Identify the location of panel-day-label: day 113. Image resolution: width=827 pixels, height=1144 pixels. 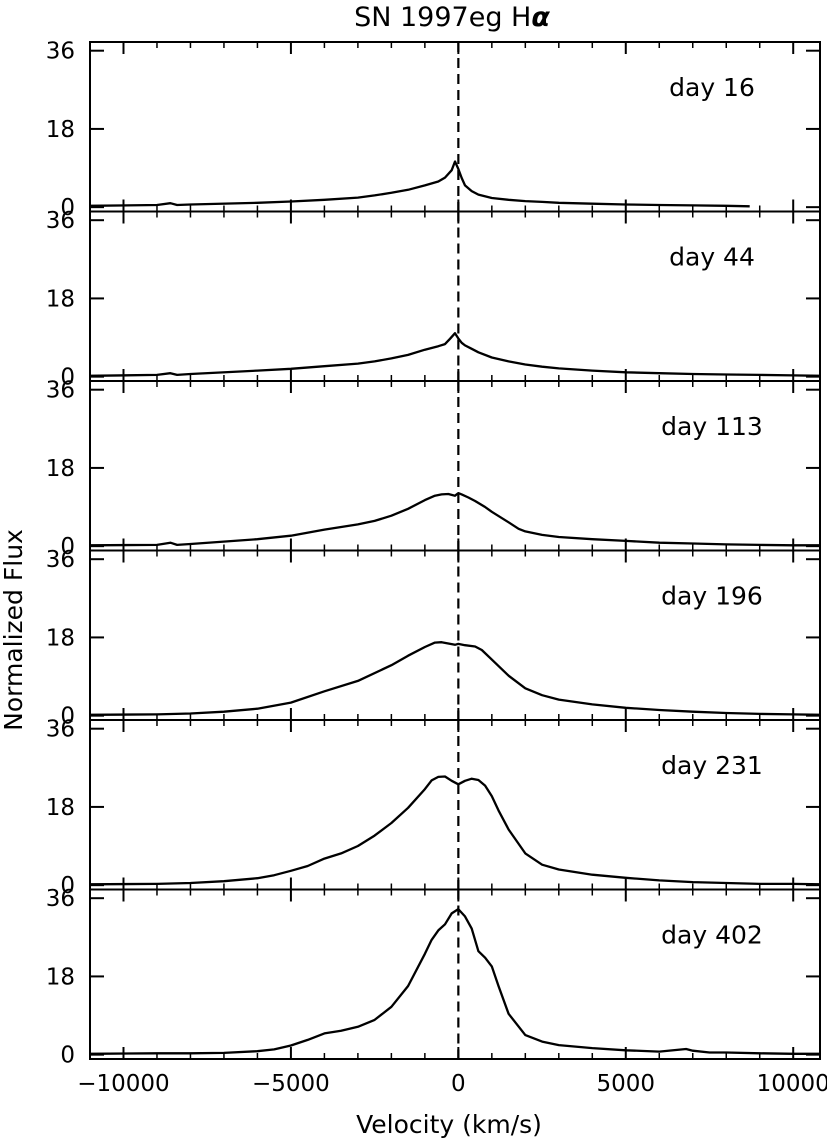
(712, 426).